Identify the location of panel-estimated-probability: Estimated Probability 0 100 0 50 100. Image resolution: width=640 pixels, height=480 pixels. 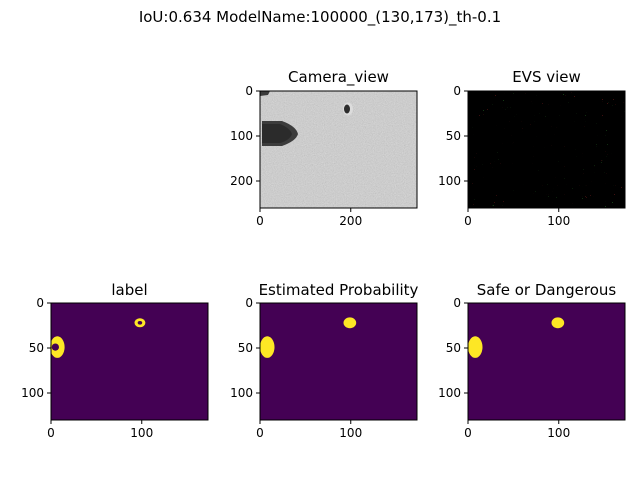
(324, 360).